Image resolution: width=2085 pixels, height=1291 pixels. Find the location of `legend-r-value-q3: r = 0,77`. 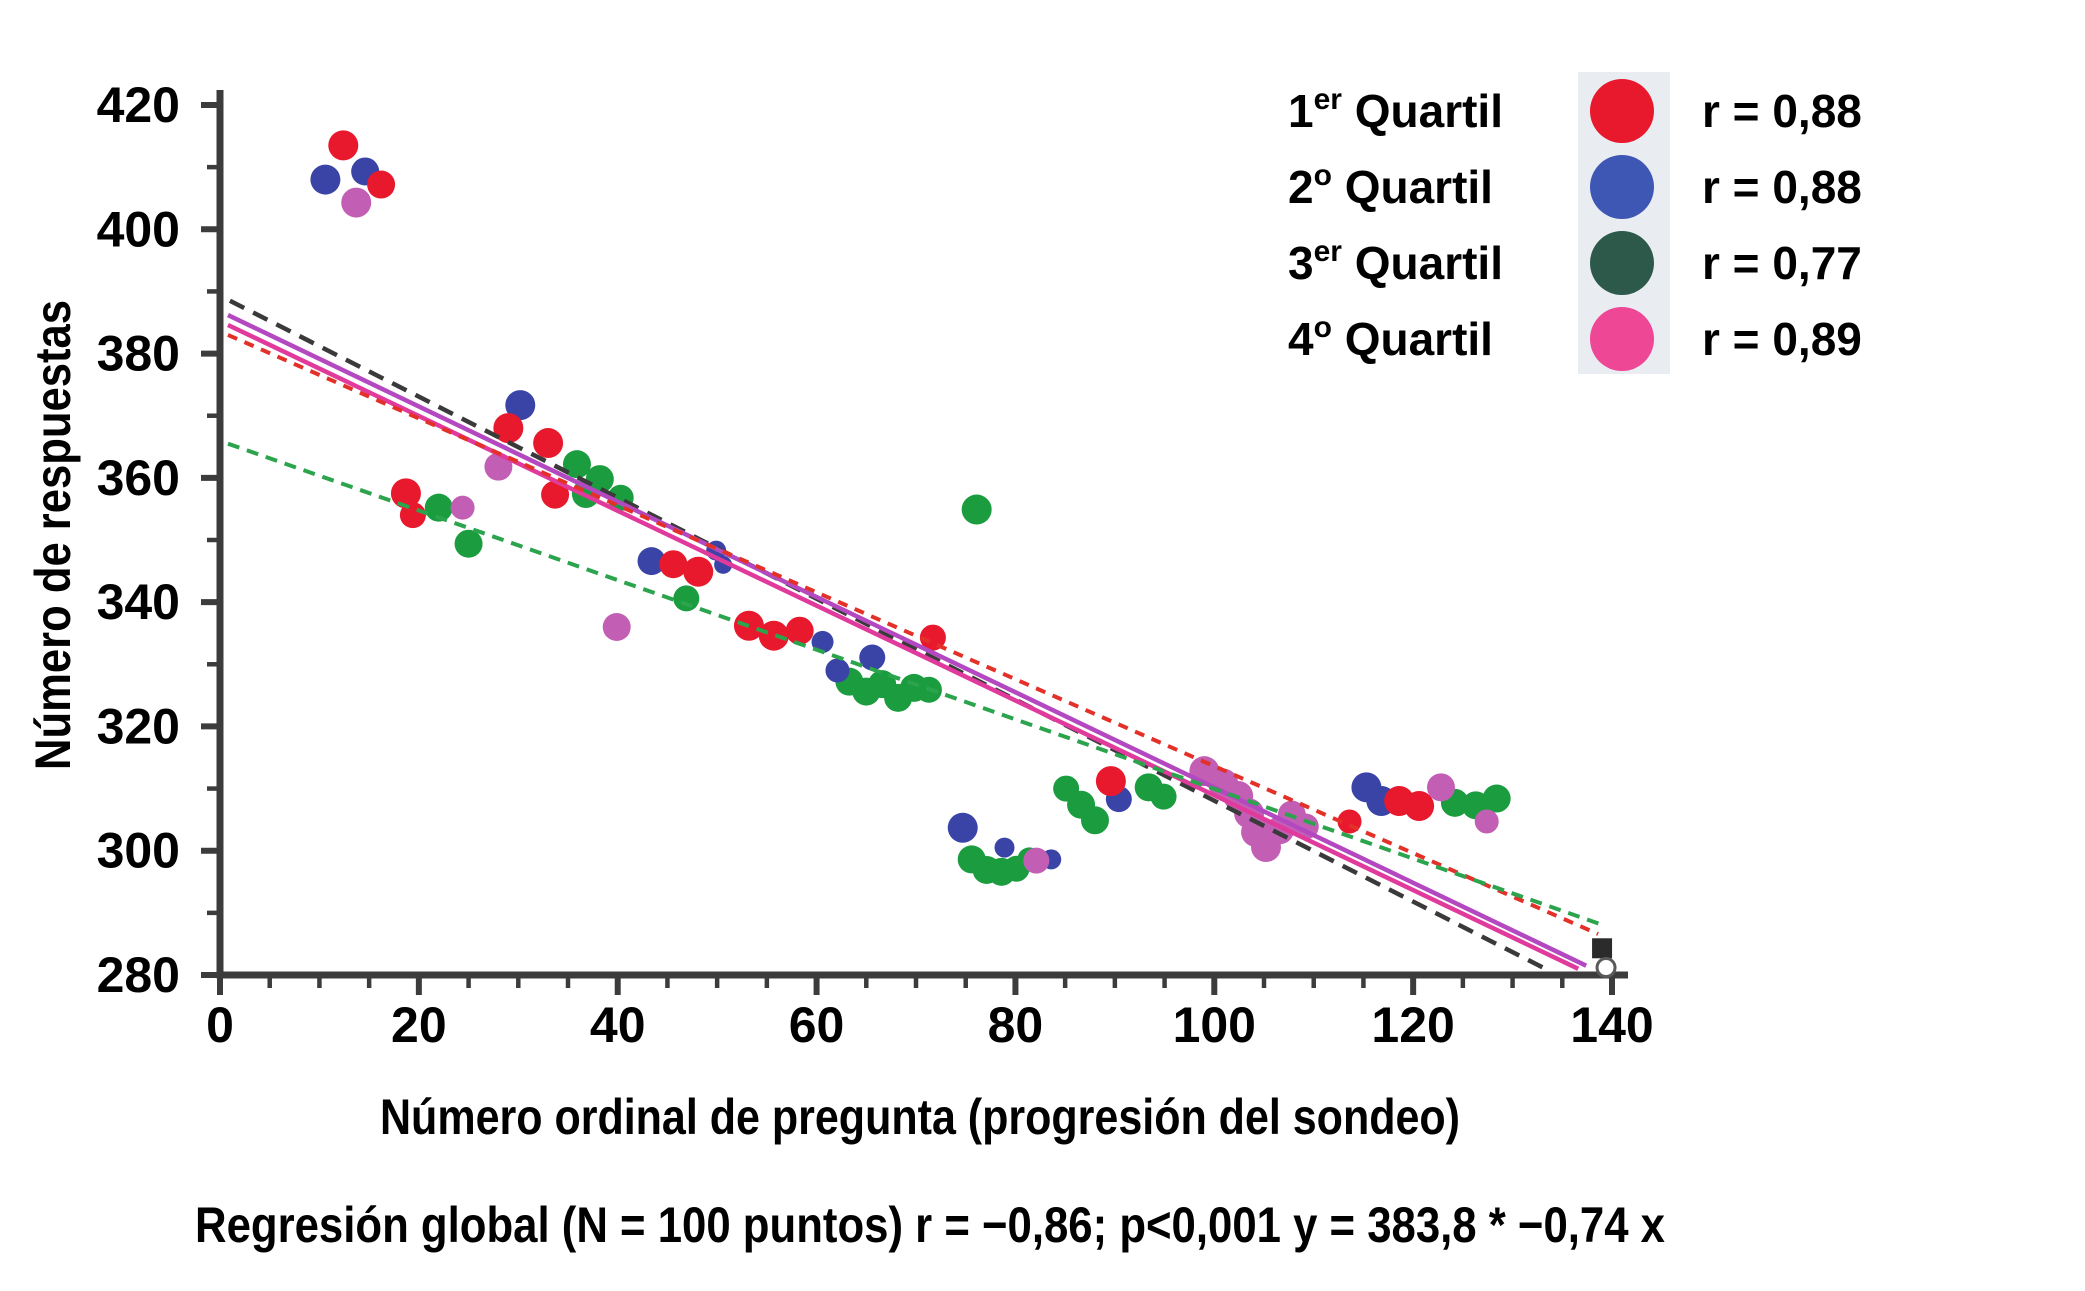

legend-r-value-q3: r = 0,77 is located at coordinates (1782, 263).